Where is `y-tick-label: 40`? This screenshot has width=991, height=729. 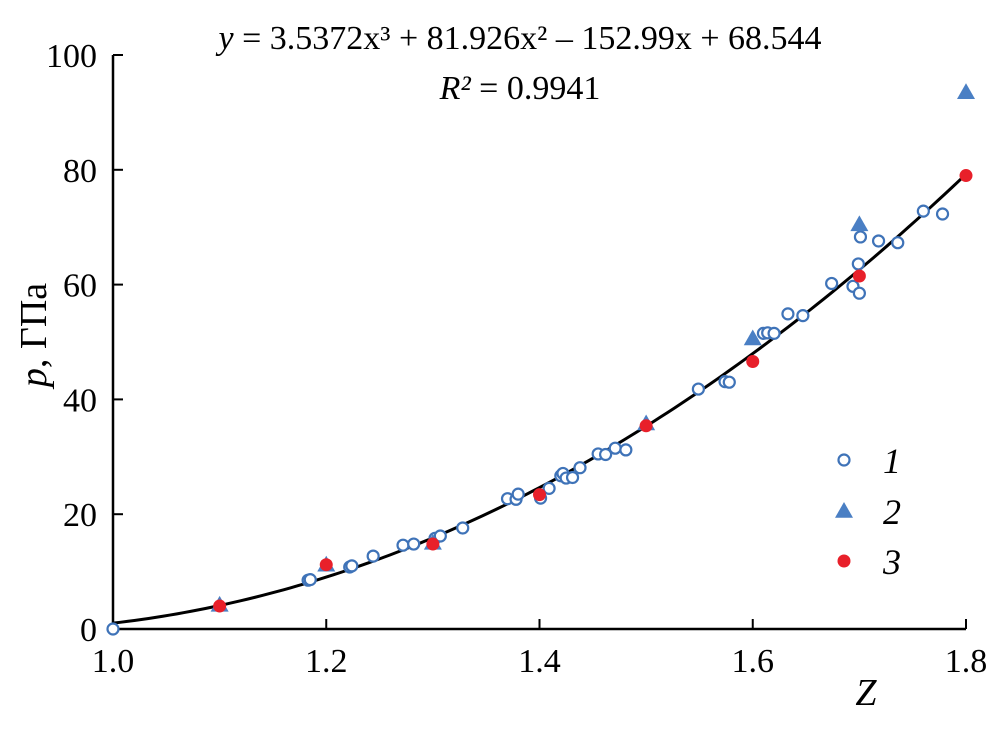 y-tick-label: 40 is located at coordinates (80, 400).